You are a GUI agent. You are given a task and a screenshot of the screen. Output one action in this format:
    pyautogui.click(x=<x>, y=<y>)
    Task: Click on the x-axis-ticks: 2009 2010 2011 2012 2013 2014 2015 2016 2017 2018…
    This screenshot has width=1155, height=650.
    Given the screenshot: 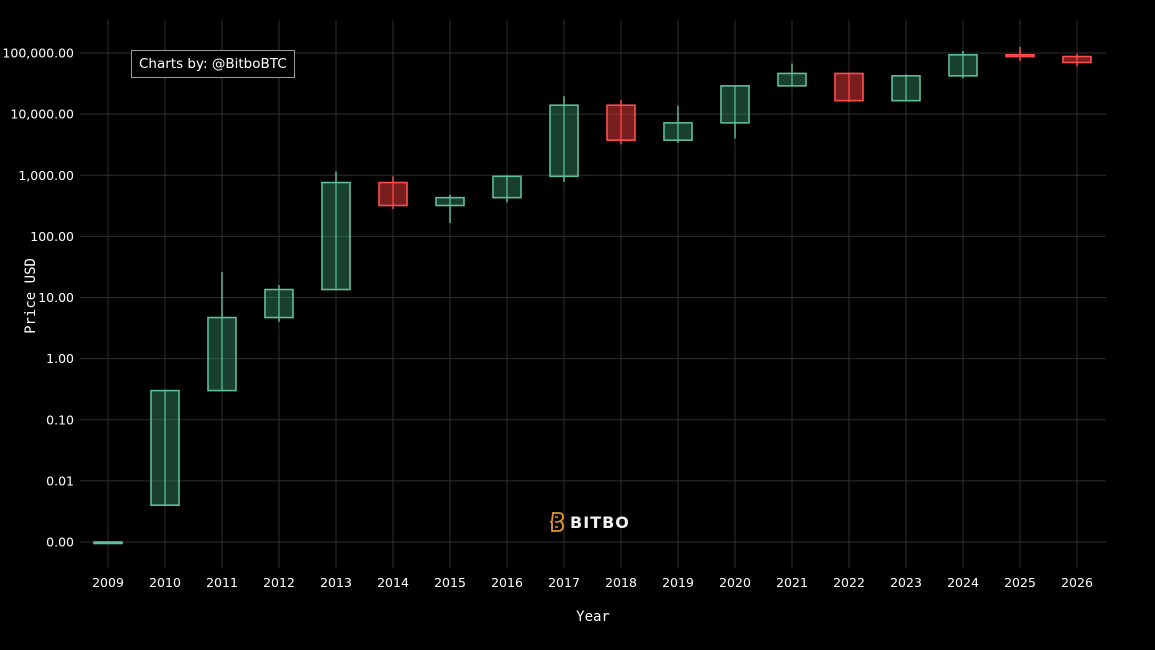 What is the action you would take?
    pyautogui.click(x=592, y=582)
    